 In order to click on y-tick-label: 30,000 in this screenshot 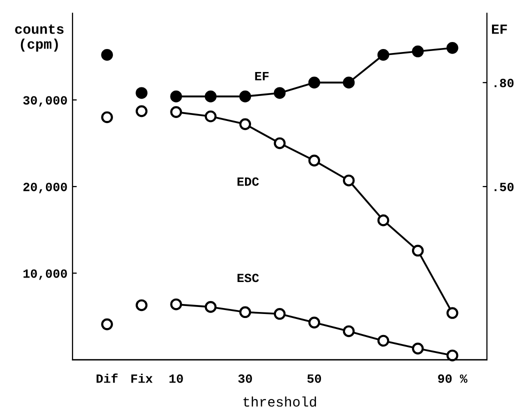, I will do `click(45, 101)`.